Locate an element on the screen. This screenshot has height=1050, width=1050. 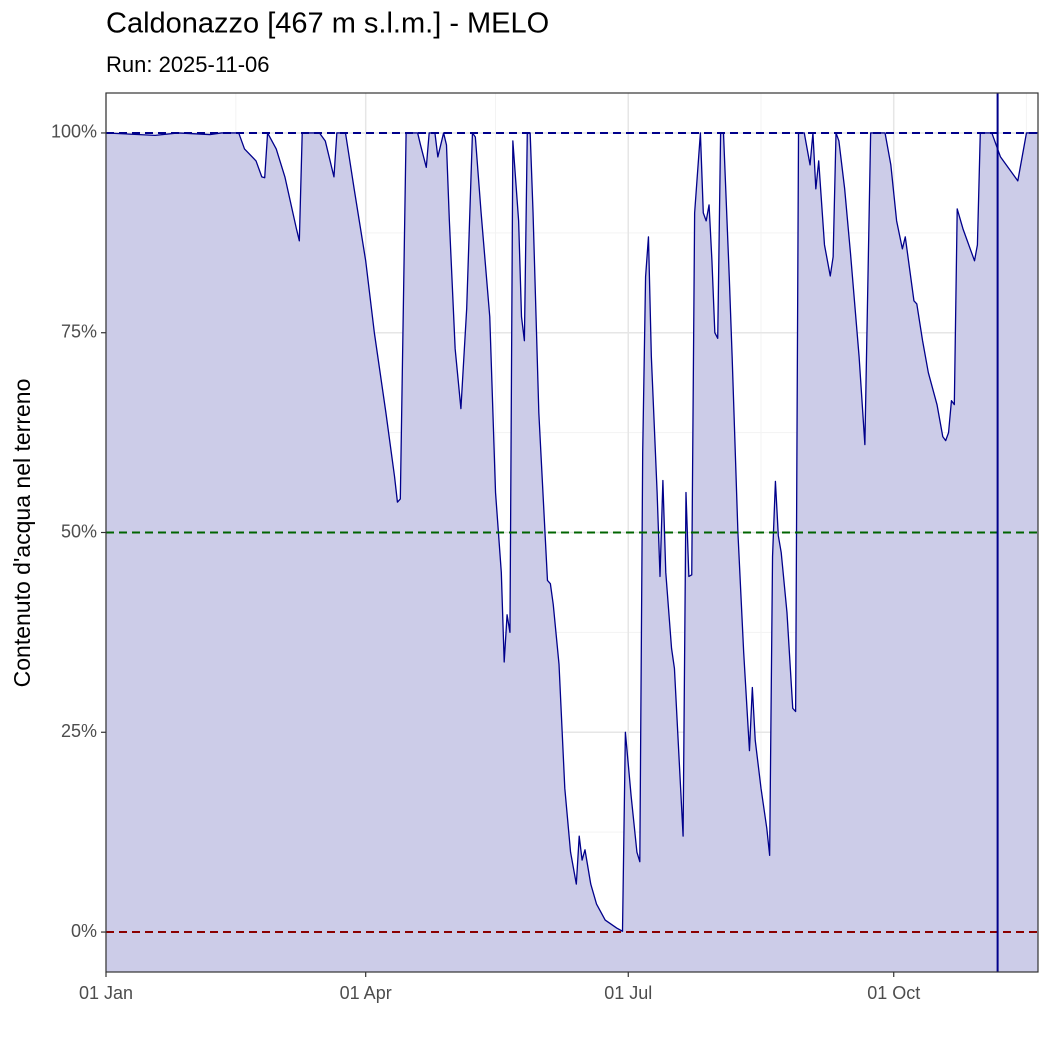
x-tick-label: 01 Oct is located at coordinates (893, 993).